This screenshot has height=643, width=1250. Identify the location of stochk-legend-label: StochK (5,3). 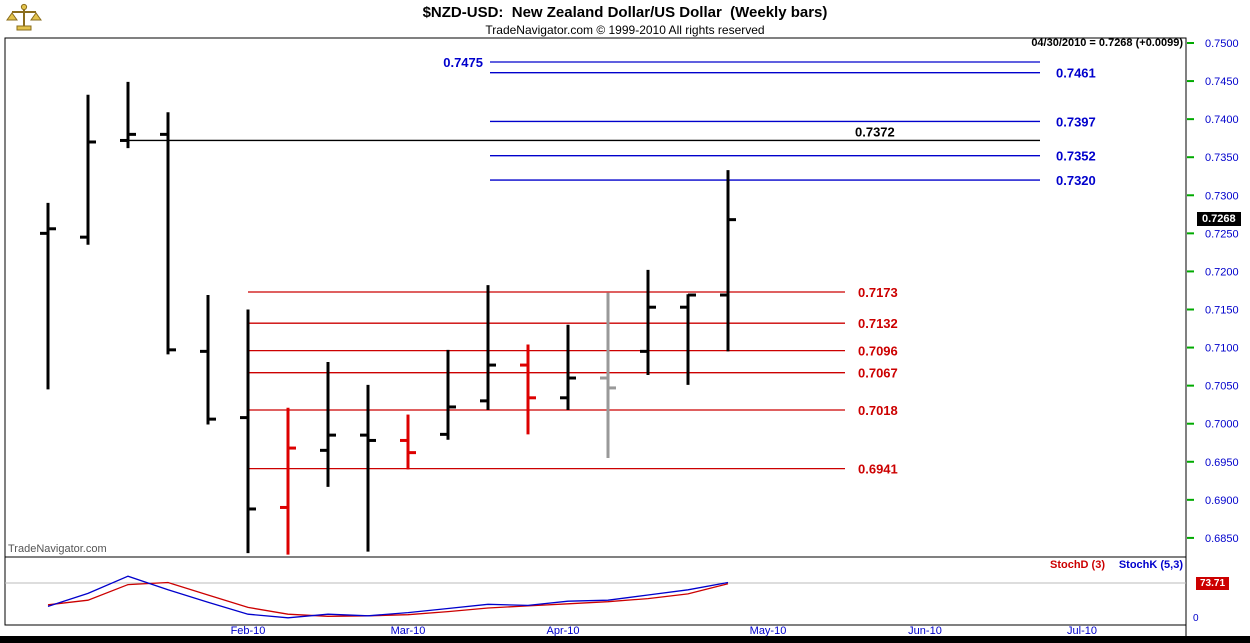
(1150, 565).